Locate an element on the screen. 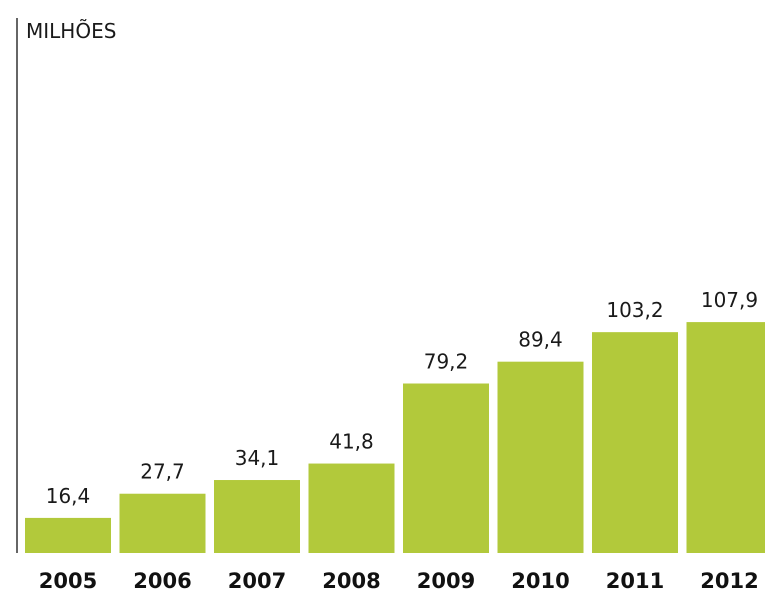 The image size is (765, 597). category-label-2009: 2009 is located at coordinates (446, 581).